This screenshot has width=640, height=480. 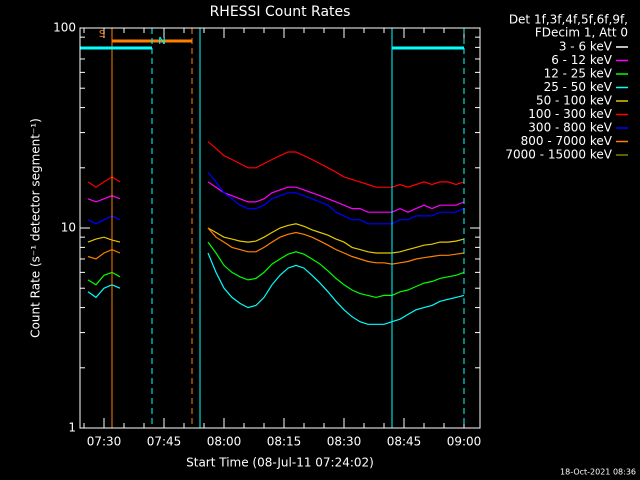 I want to click on x-tick-label: 07:45, so click(x=164, y=442).